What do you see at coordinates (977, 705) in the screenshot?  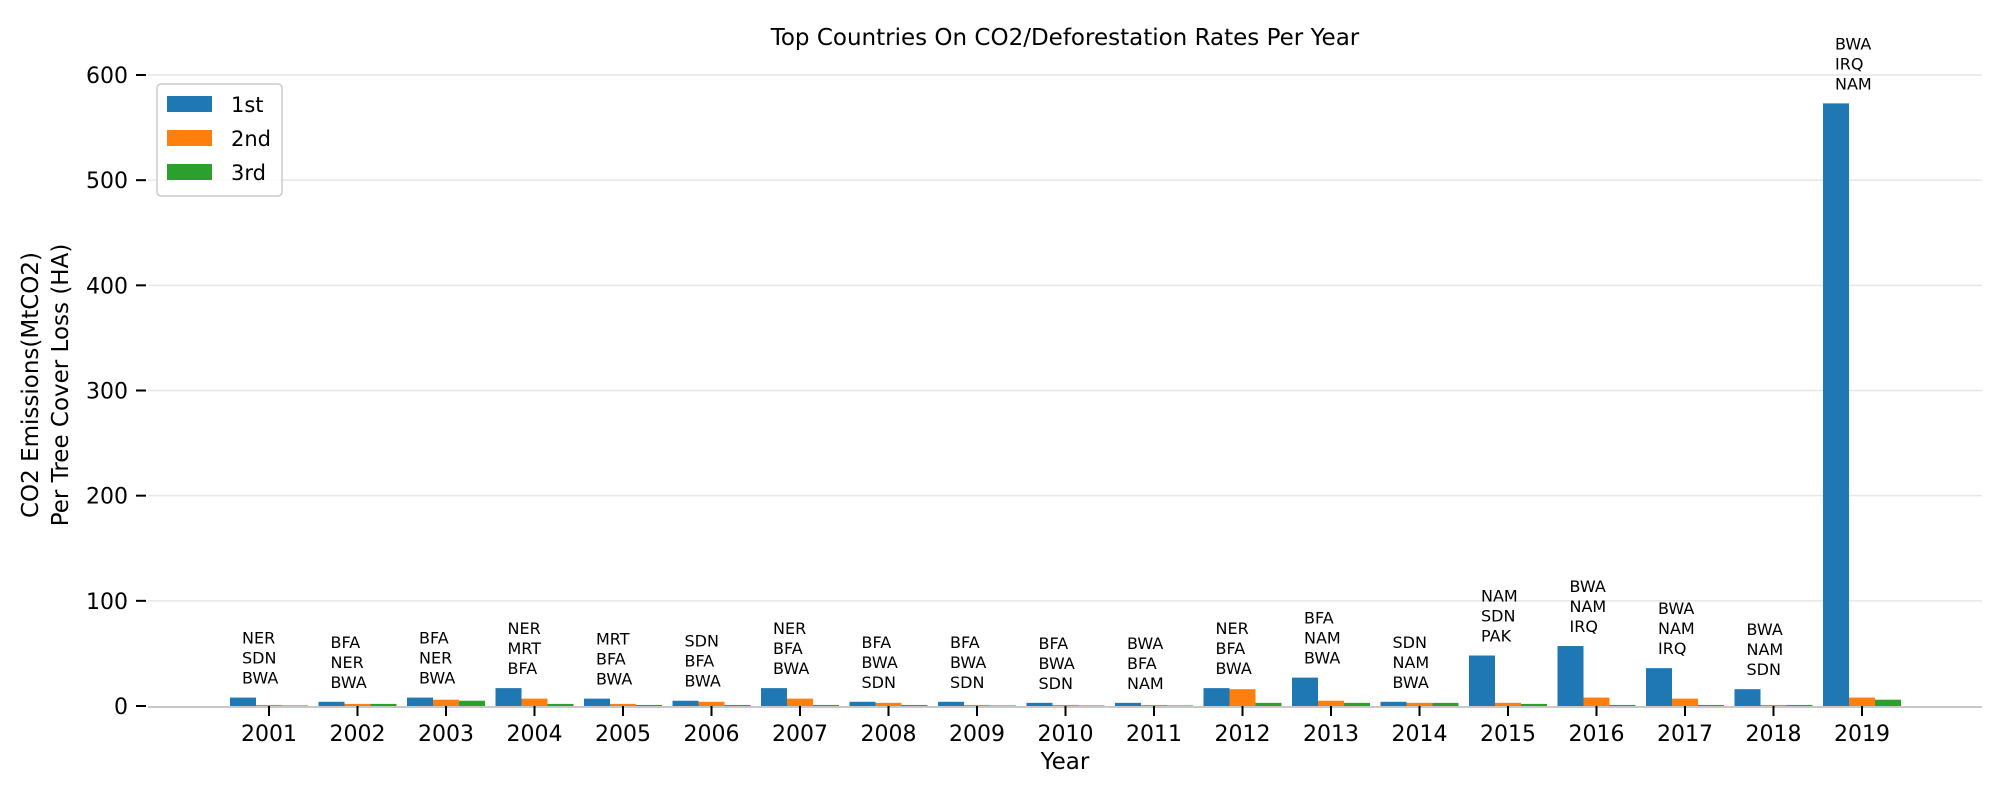 I see `bar-2nd-2009` at bounding box center [977, 705].